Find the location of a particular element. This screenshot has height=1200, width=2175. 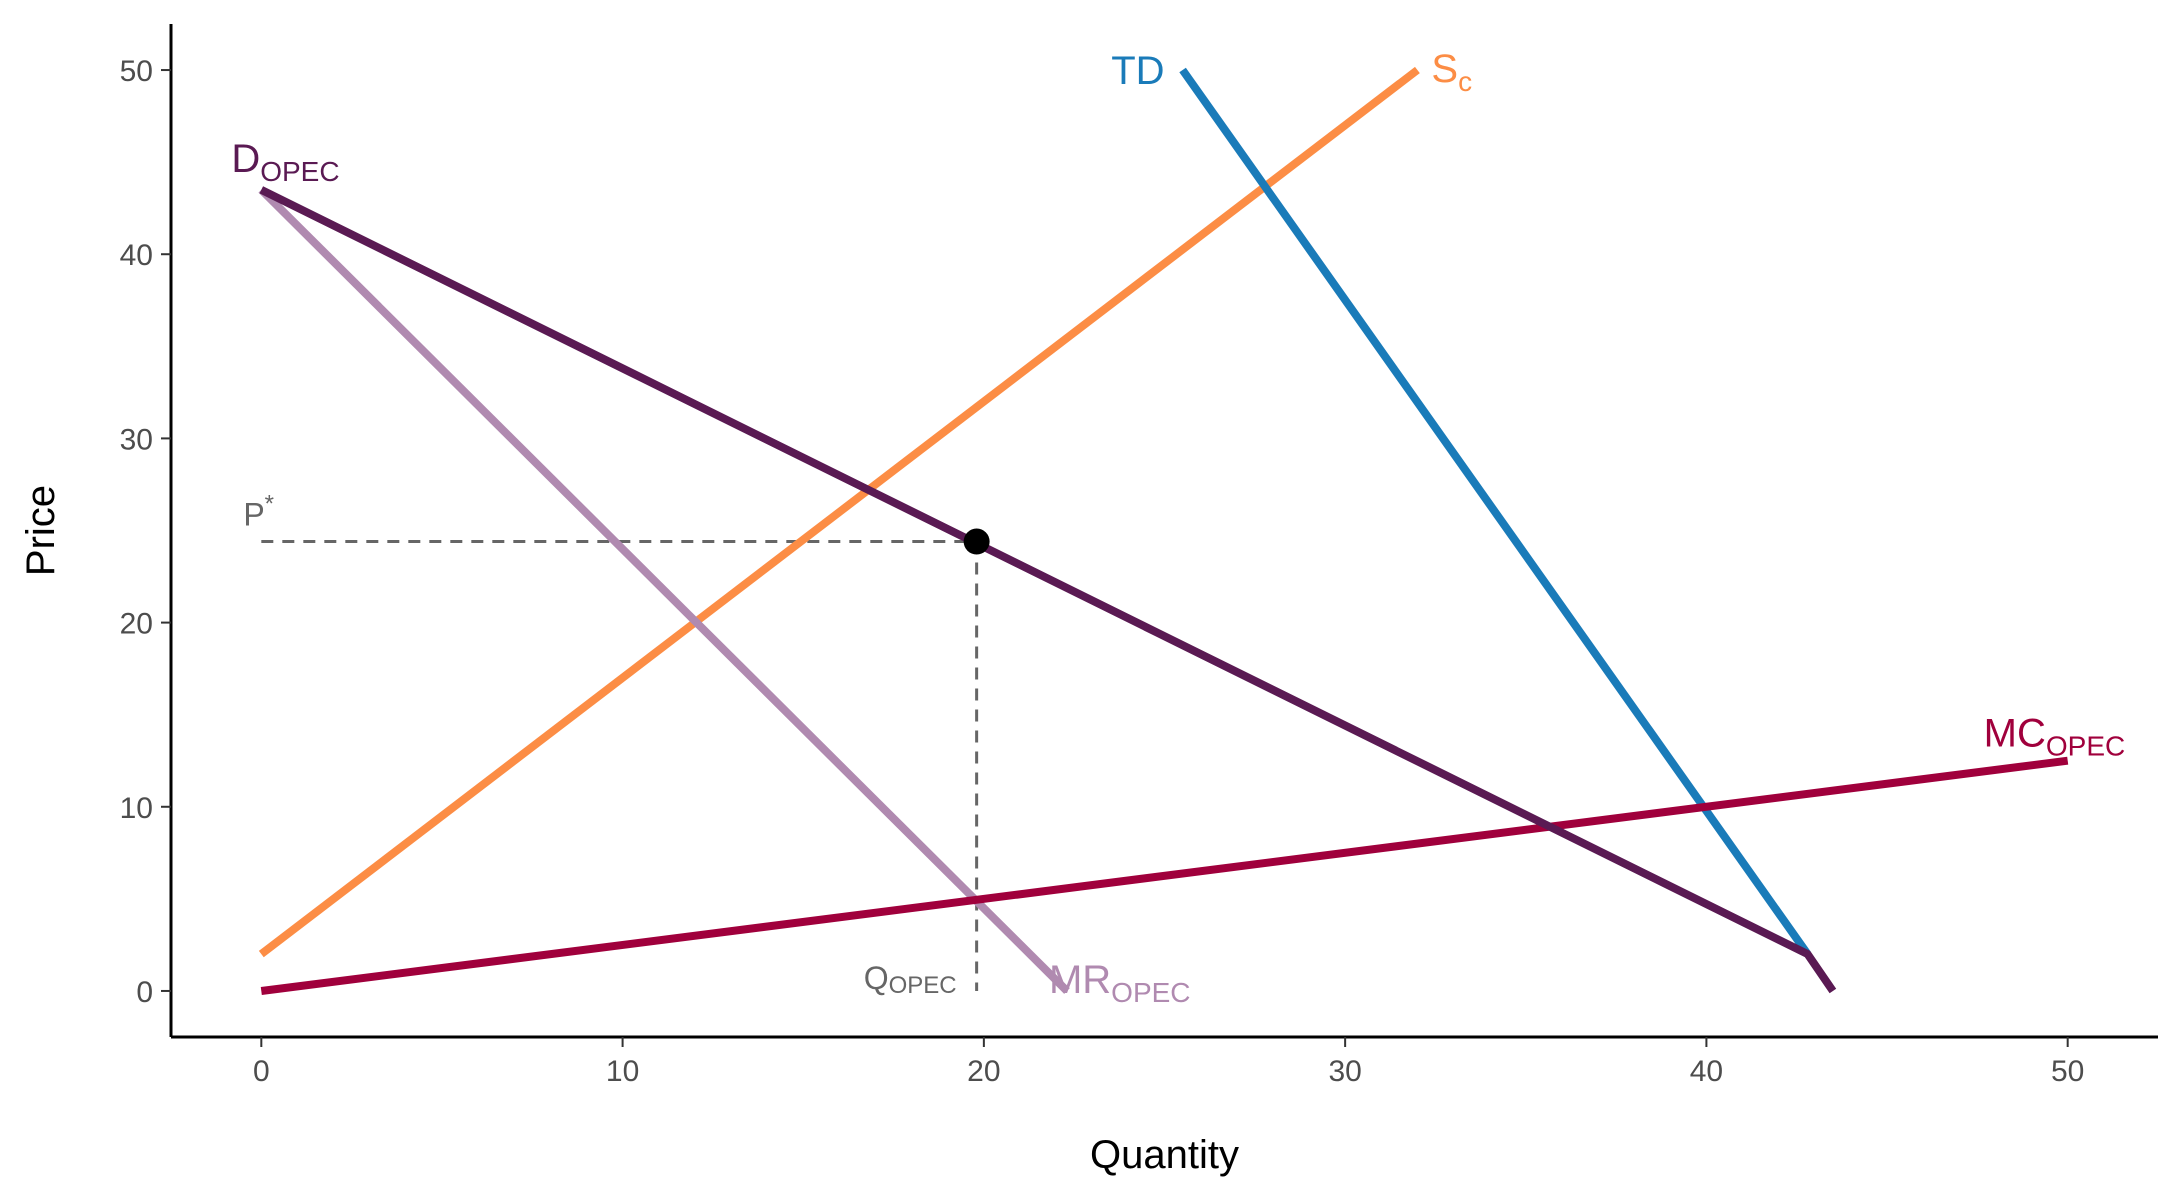

y-tick-label: 40 is located at coordinates (136, 255).